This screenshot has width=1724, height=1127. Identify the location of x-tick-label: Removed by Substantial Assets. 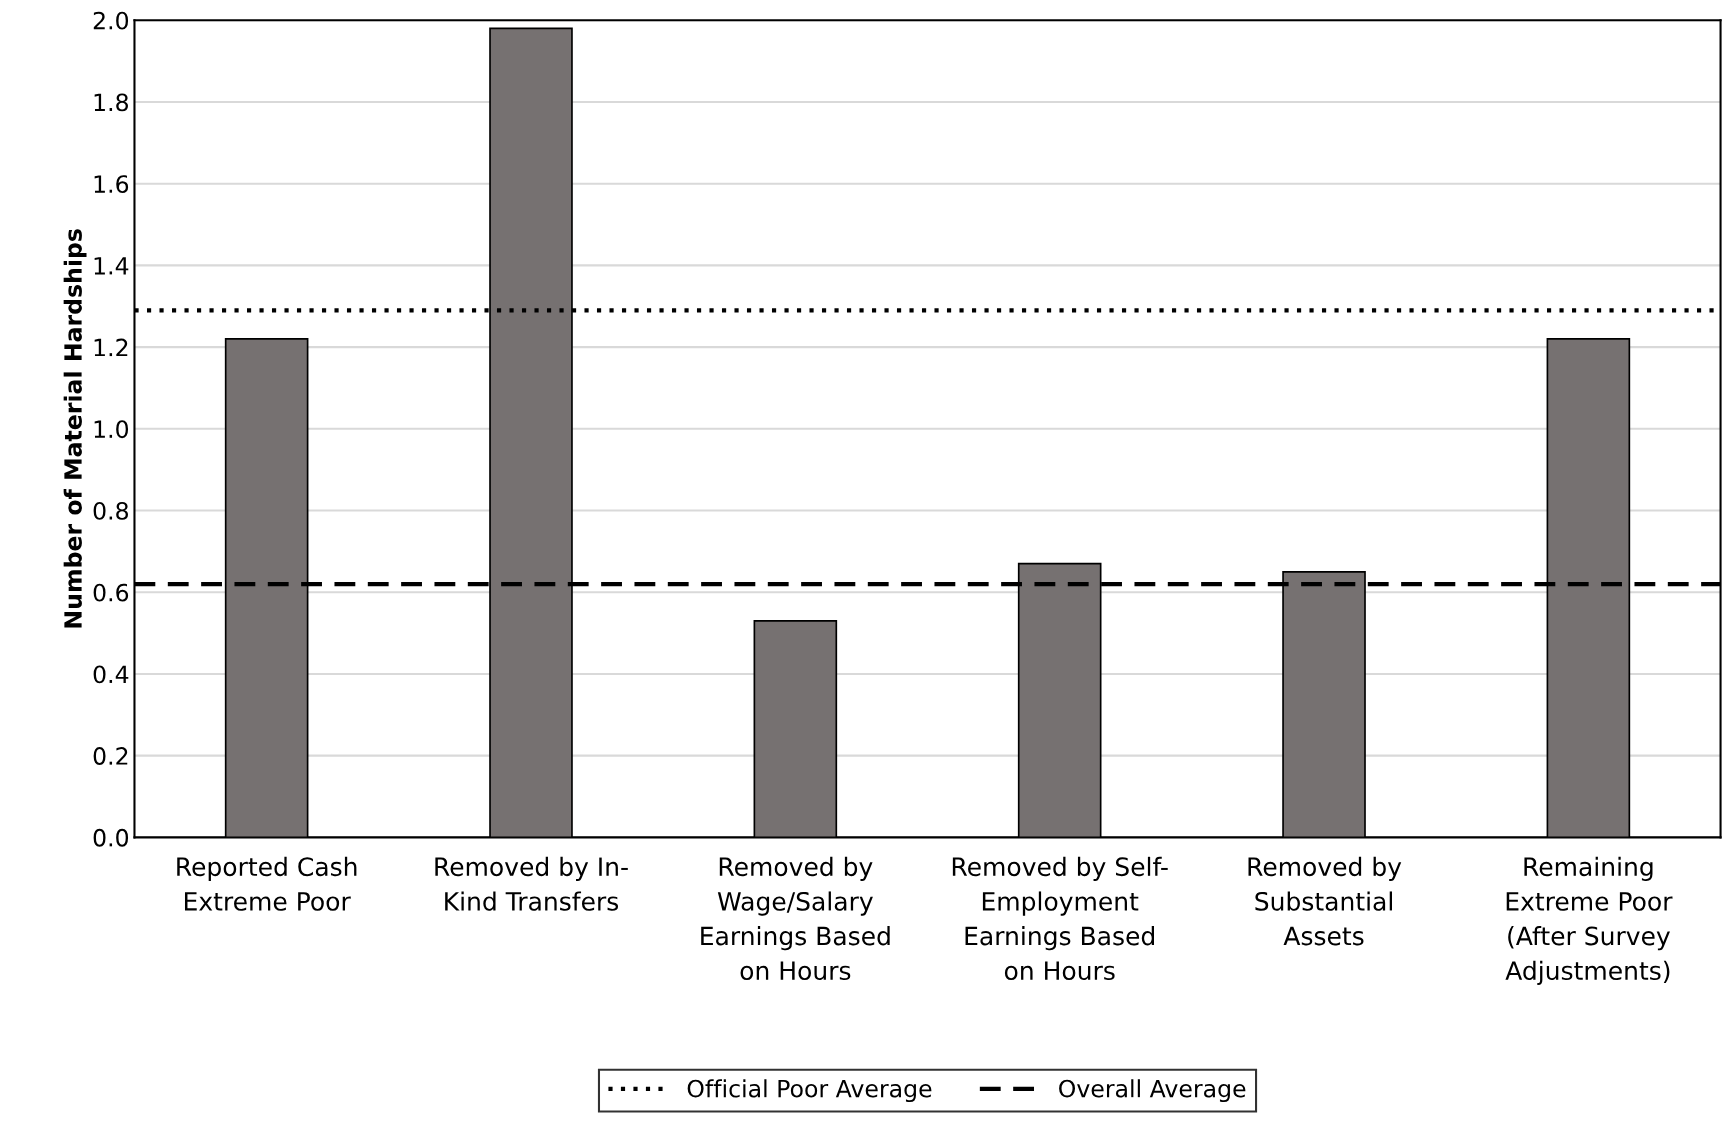
(1325, 901).